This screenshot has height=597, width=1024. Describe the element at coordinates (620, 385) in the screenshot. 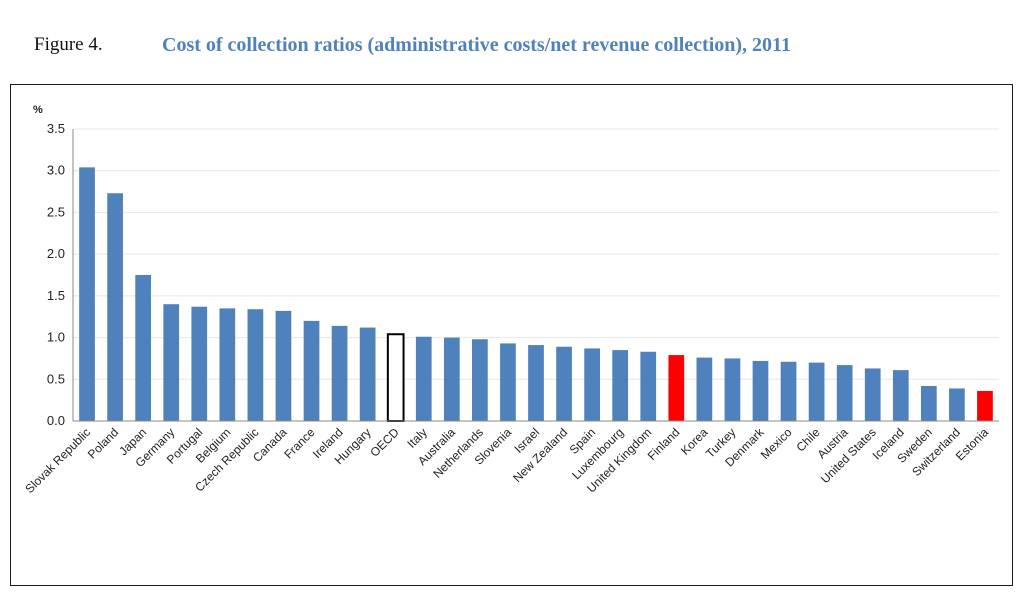

I see `bar-luxembourg` at that location.